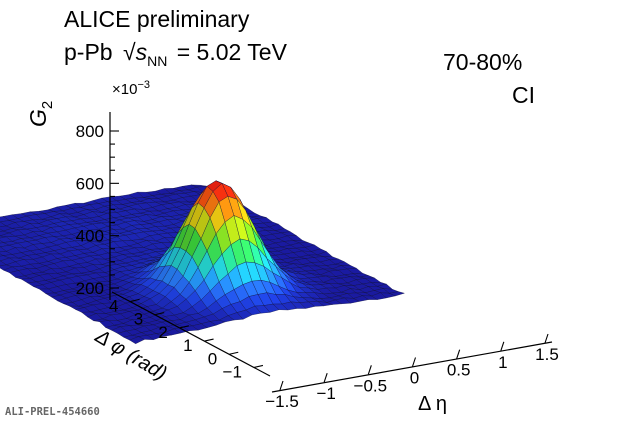  What do you see at coordinates (432, 404) in the screenshot?
I see `eta-axis-title: Δ η` at bounding box center [432, 404].